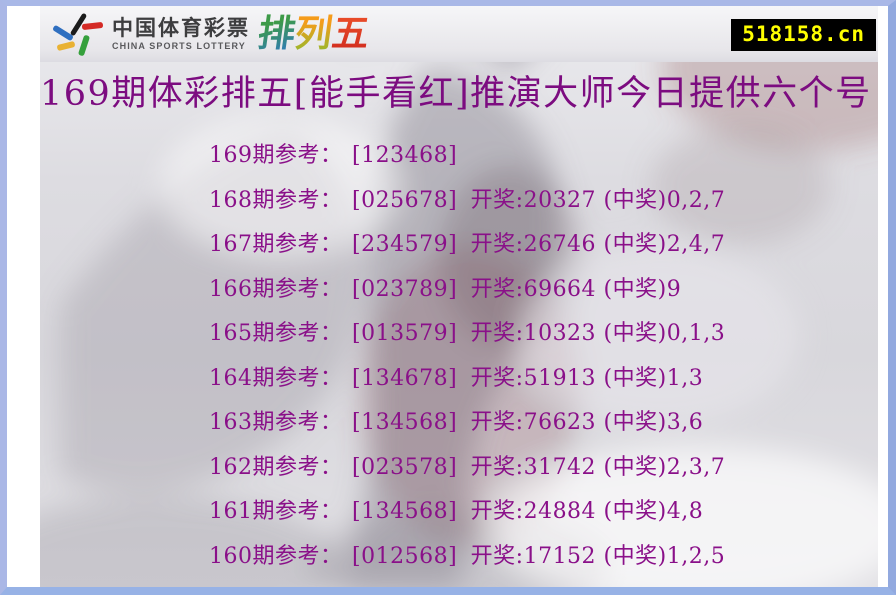  I want to click on logo-stroke-green, so click(84, 45).